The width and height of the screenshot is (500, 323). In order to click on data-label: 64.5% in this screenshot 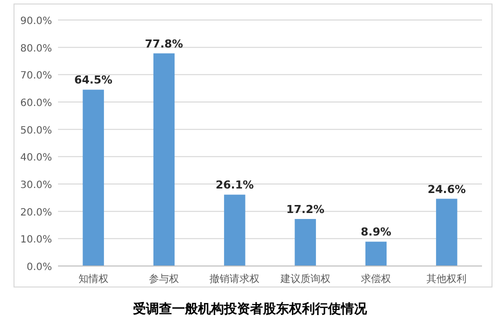, I will do `click(93, 80)`.